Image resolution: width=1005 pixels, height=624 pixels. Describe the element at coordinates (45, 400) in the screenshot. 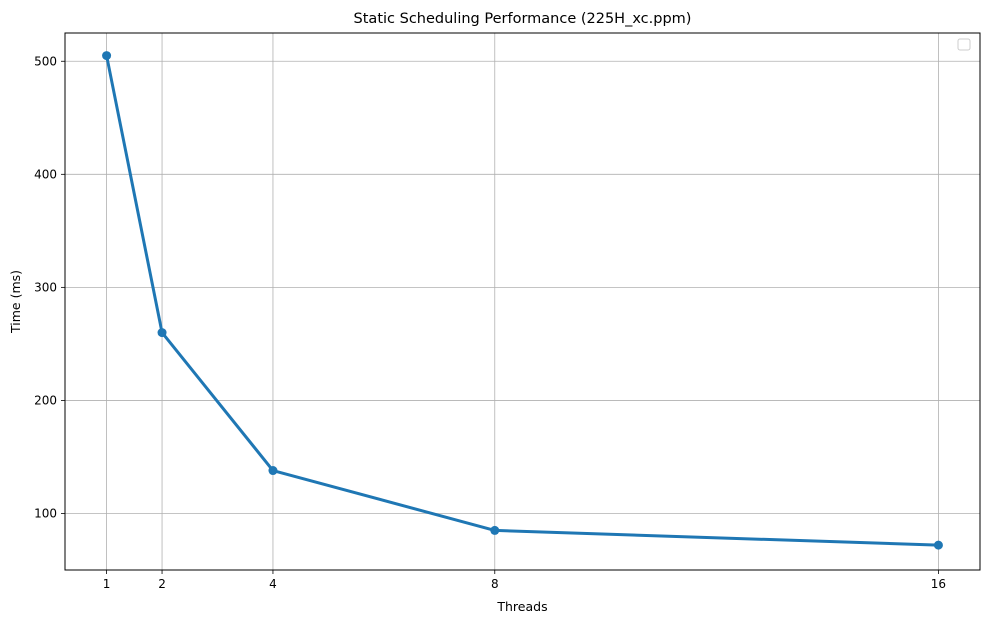

I see `y-tick-label: 200` at that location.